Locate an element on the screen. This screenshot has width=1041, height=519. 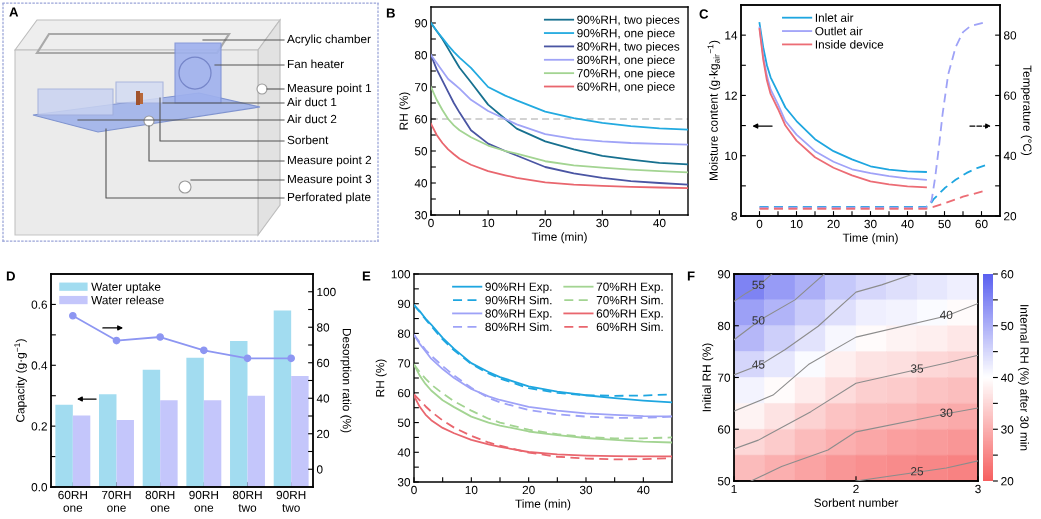
text: Acrylic chamber is located at coordinates (329, 40).